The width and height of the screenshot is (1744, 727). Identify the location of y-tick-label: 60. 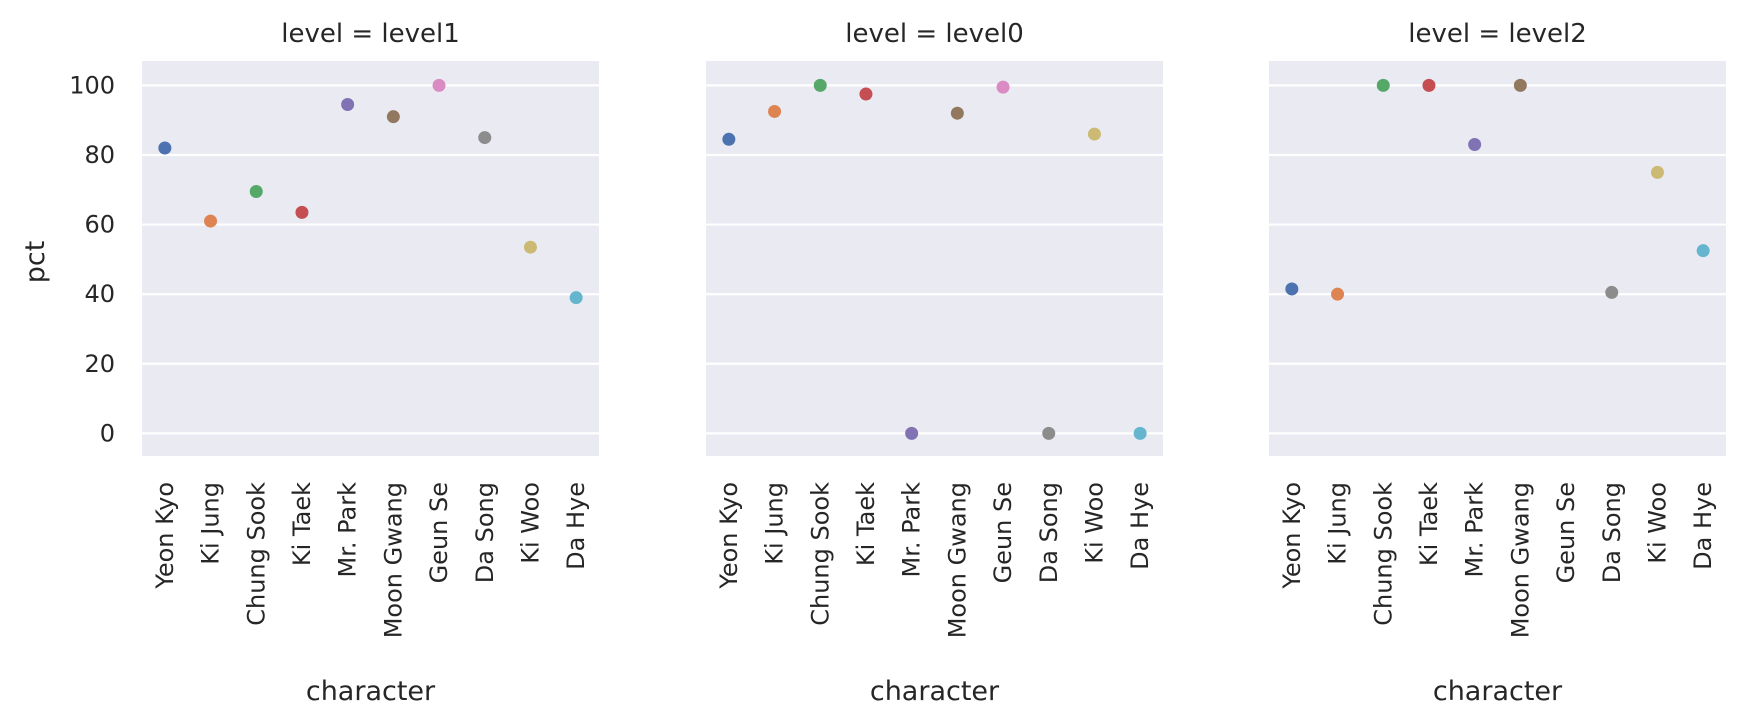
(99, 225).